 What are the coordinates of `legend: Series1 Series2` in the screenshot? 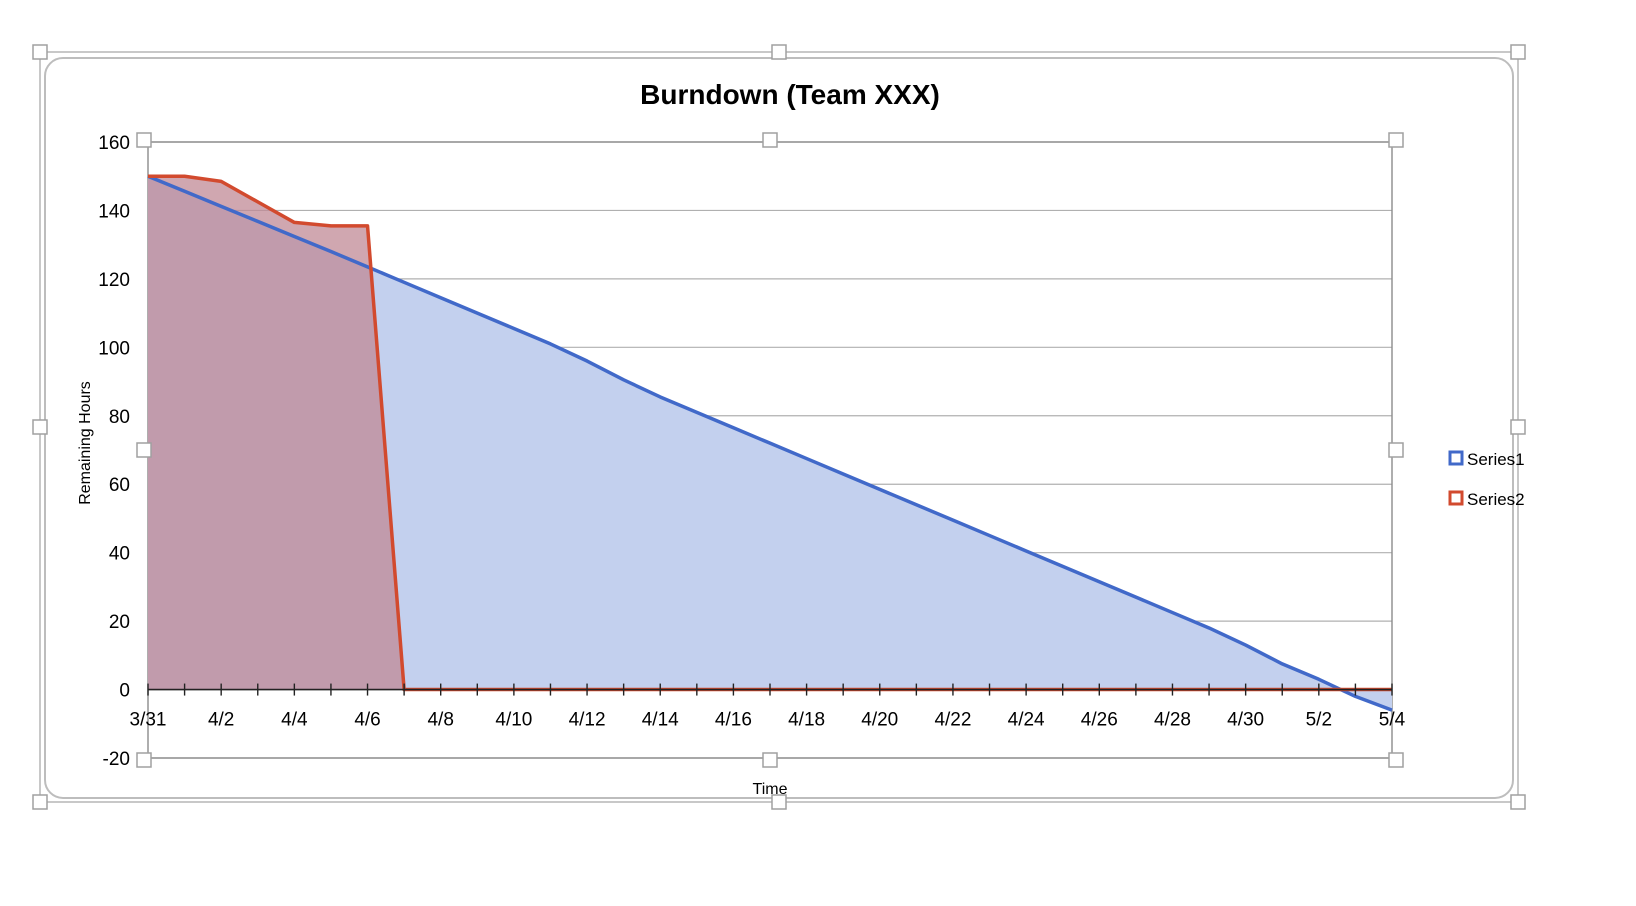 It's located at (1486, 479).